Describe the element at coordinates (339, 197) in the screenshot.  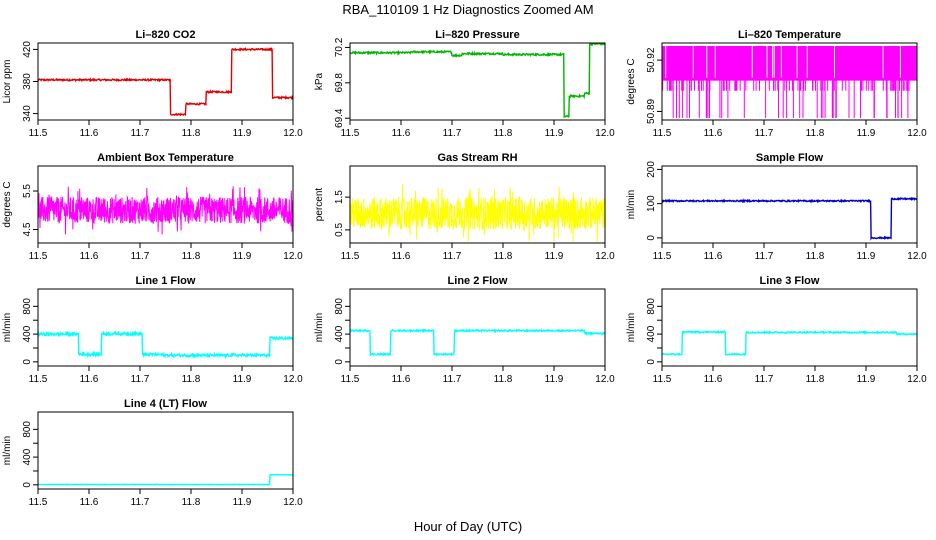
I see `y-tick-label: 1.5` at that location.